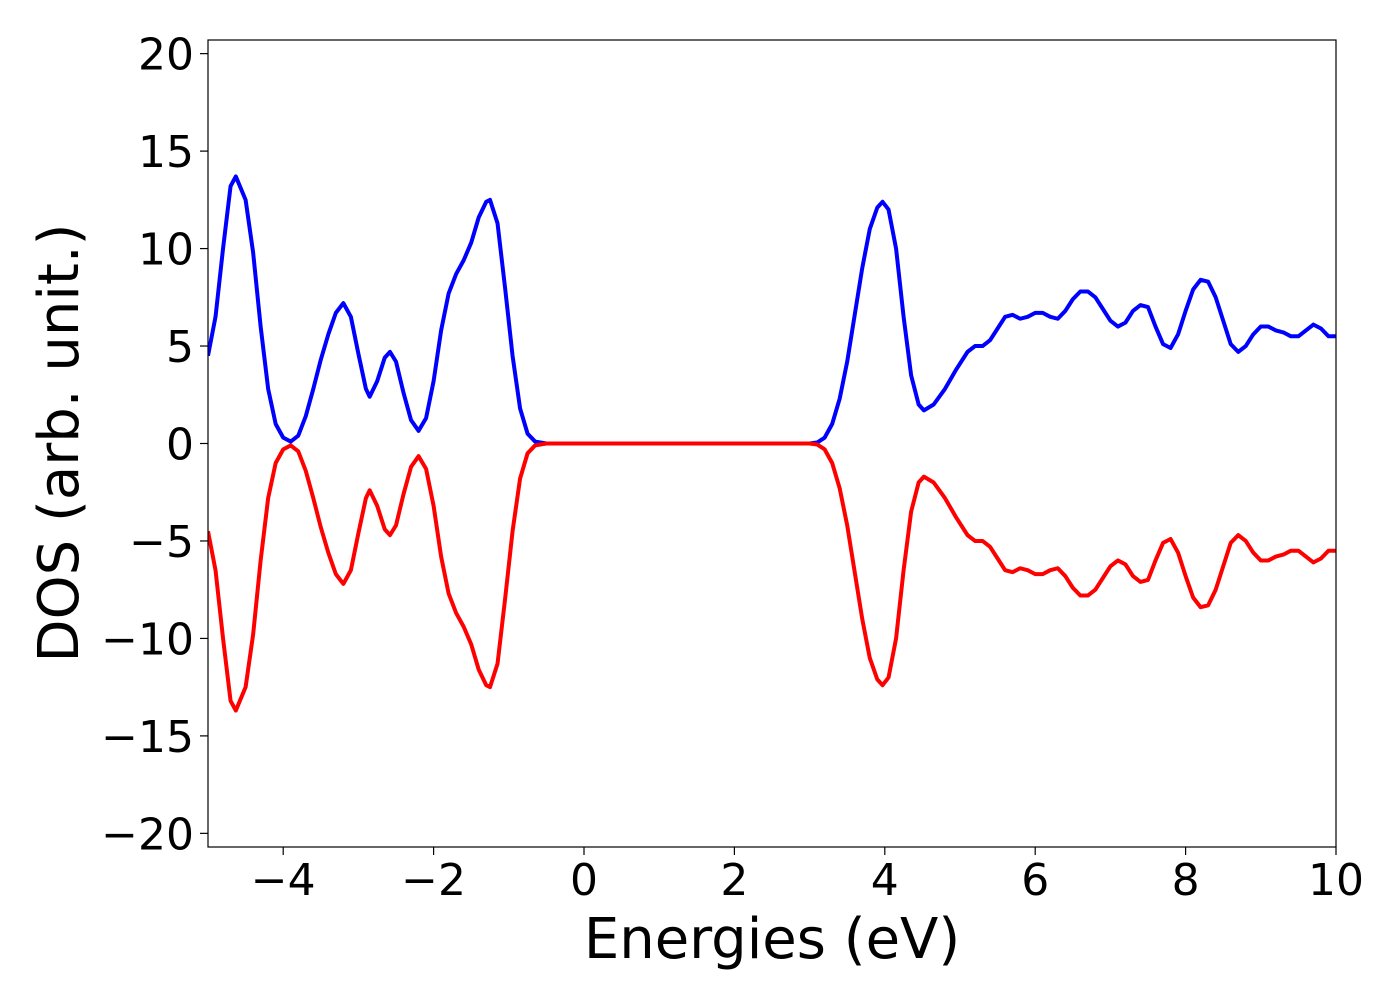  Describe the element at coordinates (1186, 880) in the screenshot. I see `x-tick-label: 8` at that location.